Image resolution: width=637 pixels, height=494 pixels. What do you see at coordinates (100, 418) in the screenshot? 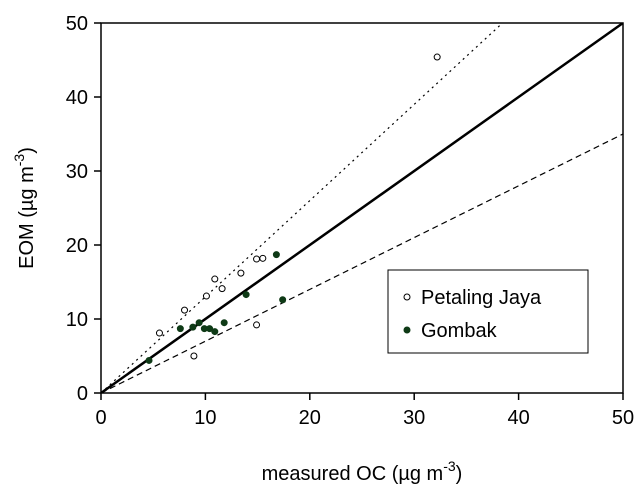
I see `x-tick-label: 0` at bounding box center [100, 418].